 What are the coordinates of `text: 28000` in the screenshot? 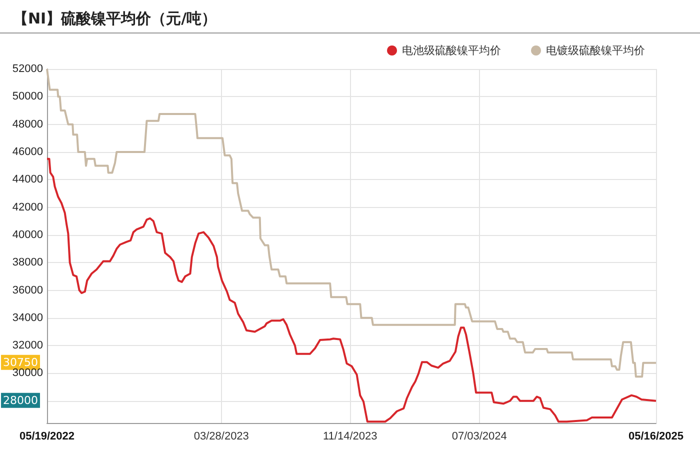 It's located at (20, 400).